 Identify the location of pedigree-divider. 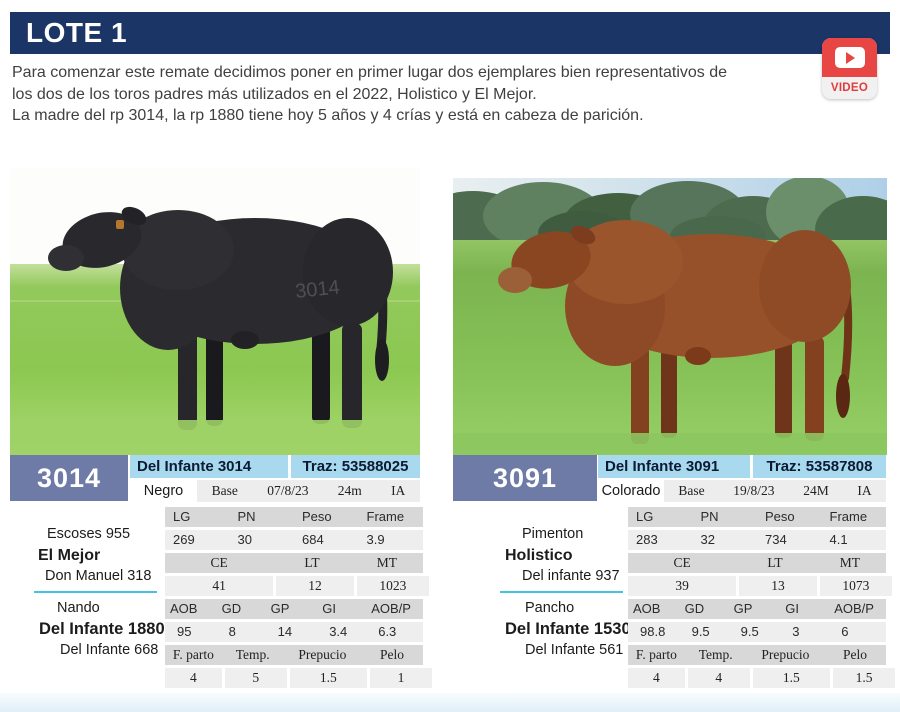
(95, 592).